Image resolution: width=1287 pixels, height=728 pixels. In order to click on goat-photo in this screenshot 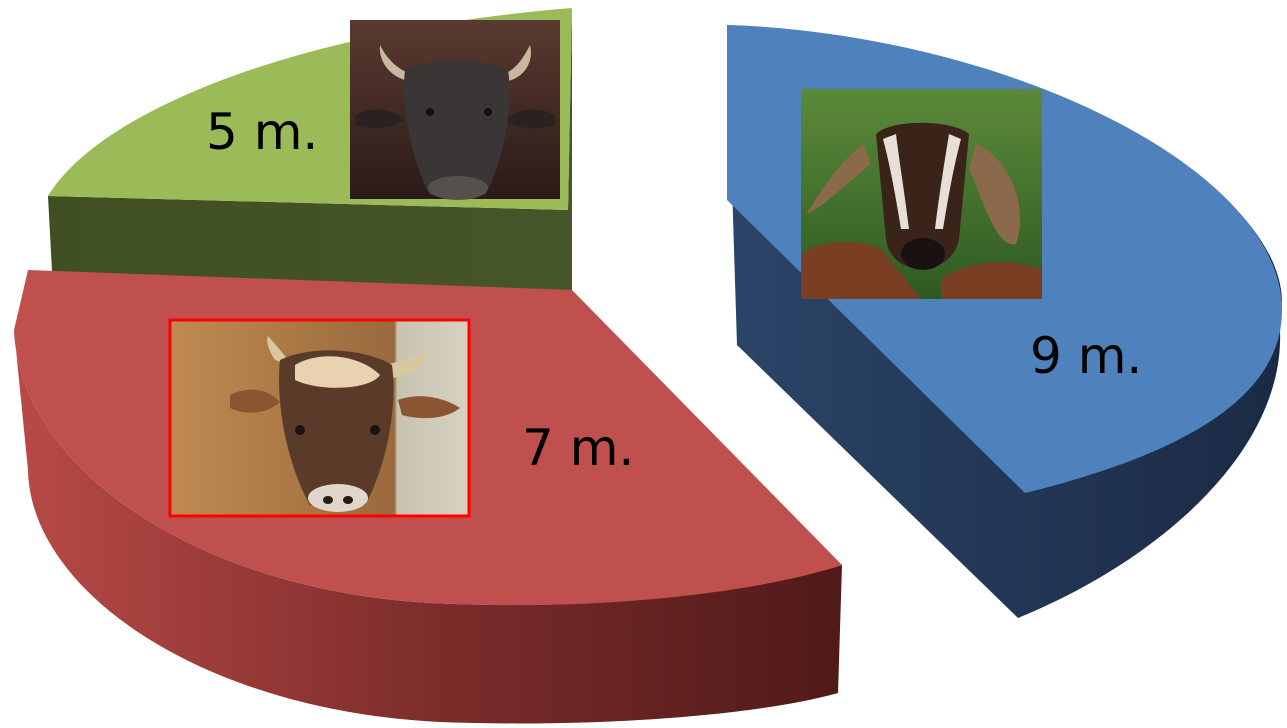, I will do `click(921, 194)`.